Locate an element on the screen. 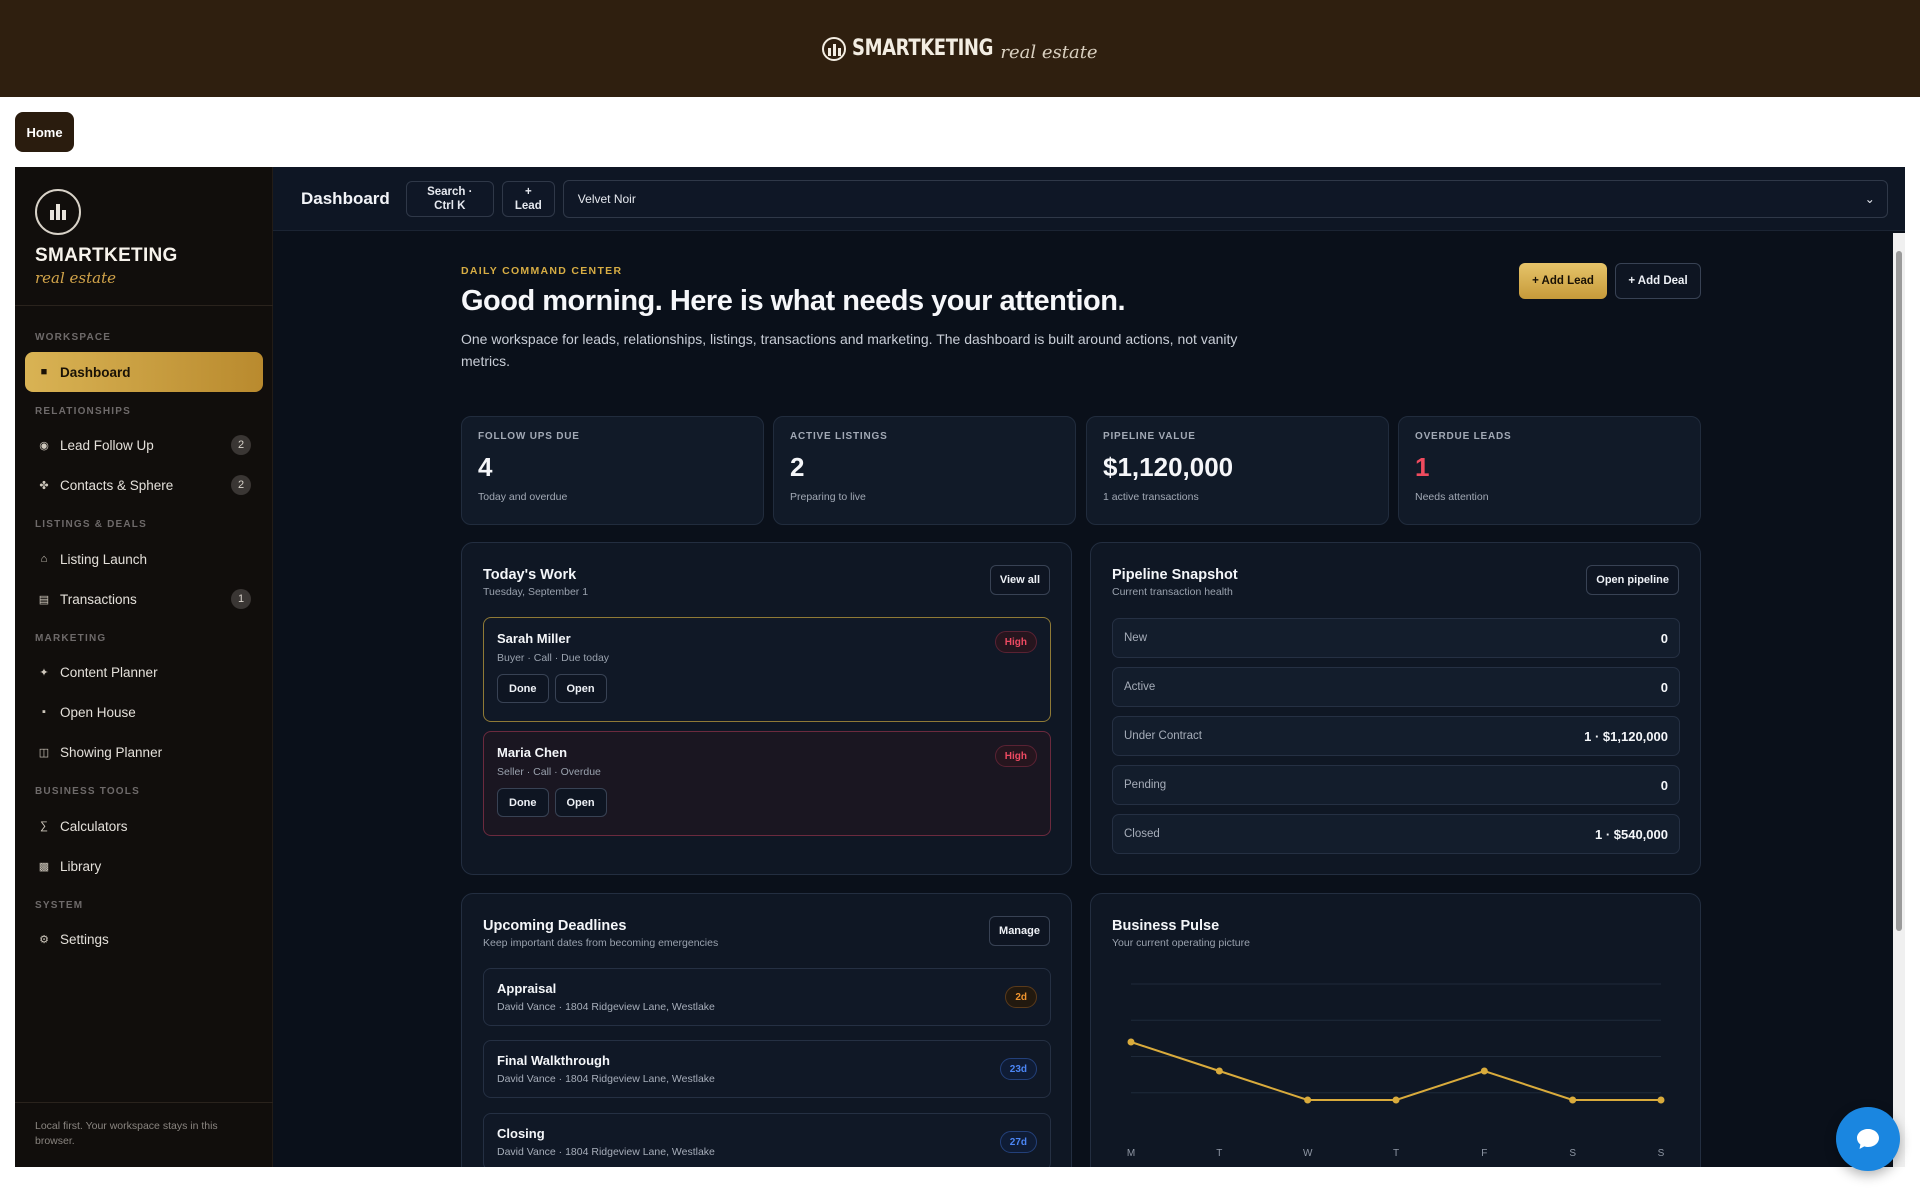  sidebar-item-dashboard: ■ Dashboard is located at coordinates (144, 372).